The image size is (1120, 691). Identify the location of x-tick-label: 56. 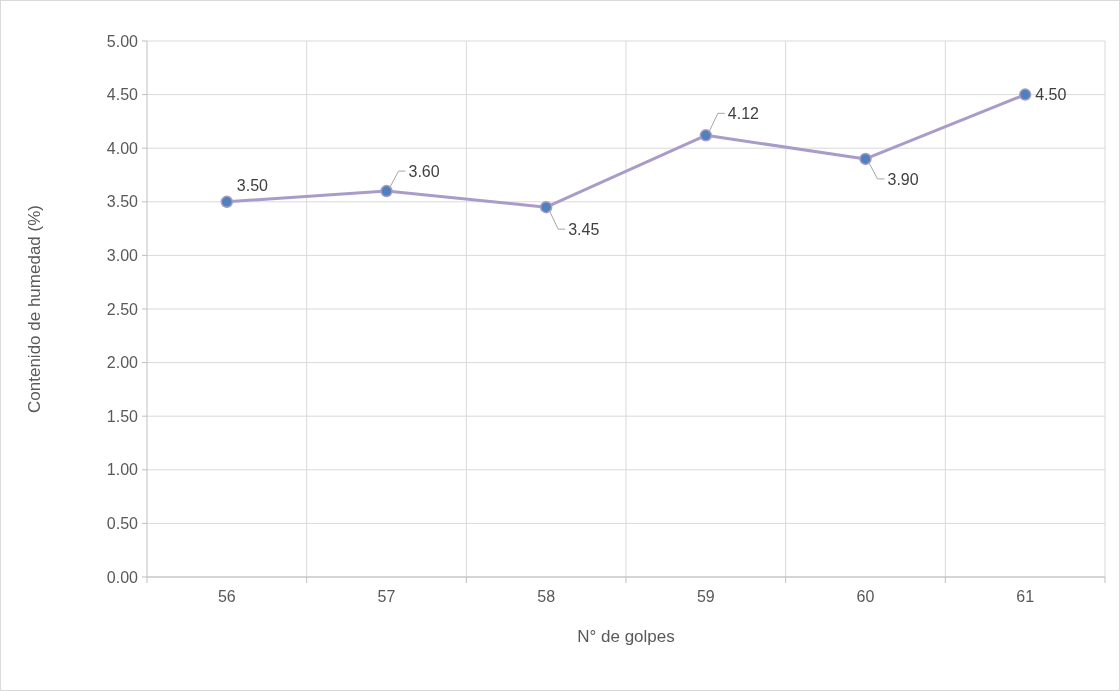
(226, 596).